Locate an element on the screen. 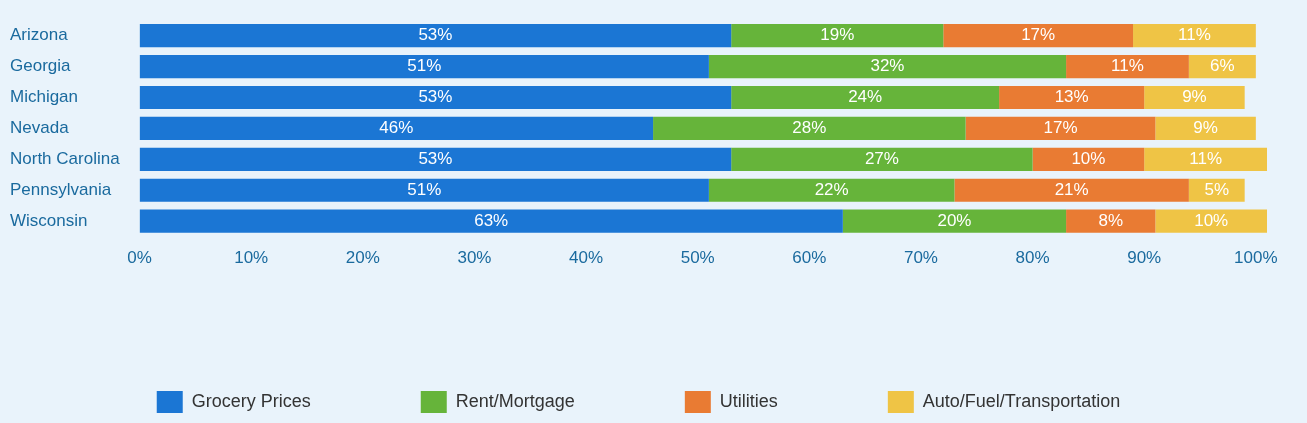 This screenshot has width=1307, height=423. data-label: 5% is located at coordinates (1217, 189).